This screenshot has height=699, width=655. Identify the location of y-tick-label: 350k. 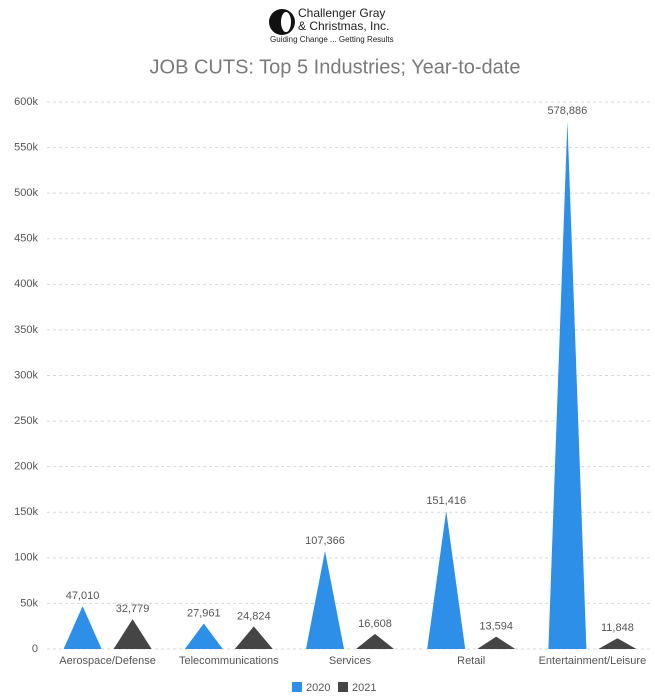
(26, 330).